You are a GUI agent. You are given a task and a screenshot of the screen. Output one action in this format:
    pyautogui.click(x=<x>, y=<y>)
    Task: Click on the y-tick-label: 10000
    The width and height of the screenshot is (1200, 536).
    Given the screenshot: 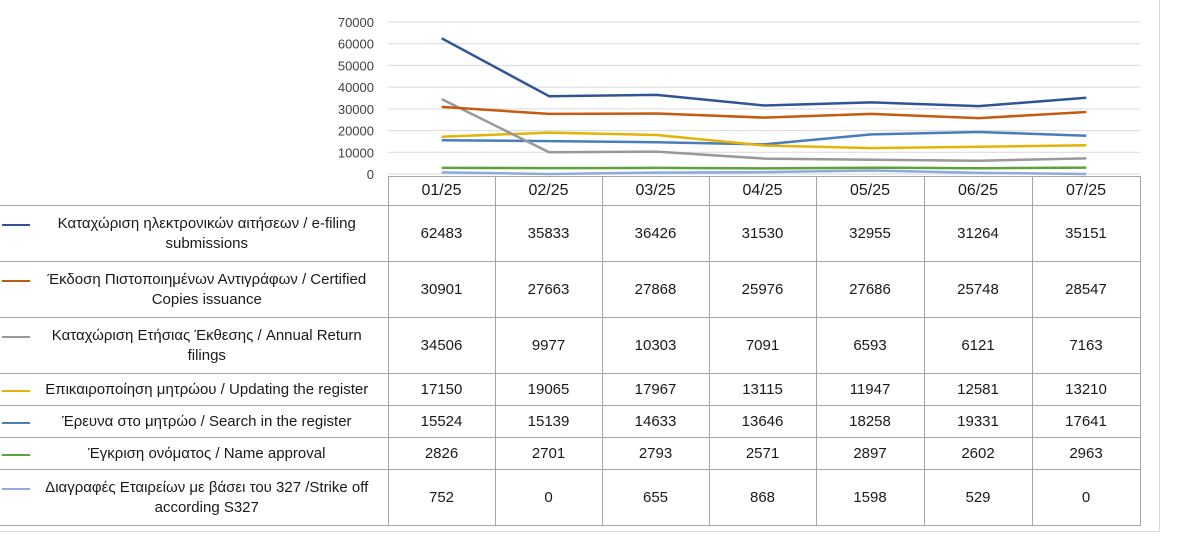 What is the action you would take?
    pyautogui.click(x=356, y=152)
    